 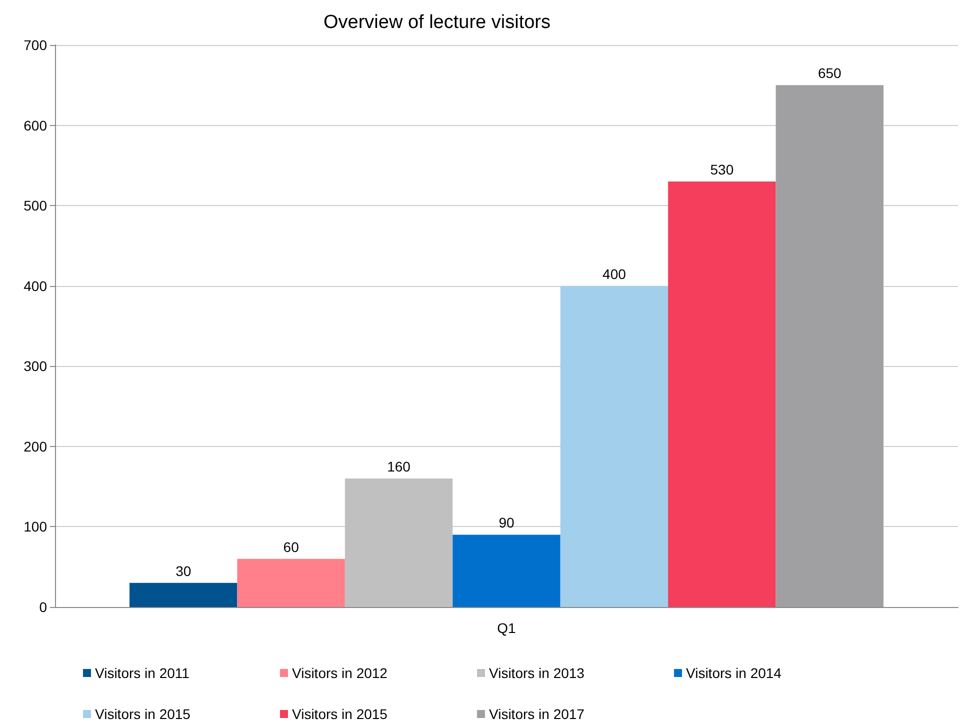 What do you see at coordinates (437, 22) in the screenshot?
I see `chart-title: Overview of lecture visitors` at bounding box center [437, 22].